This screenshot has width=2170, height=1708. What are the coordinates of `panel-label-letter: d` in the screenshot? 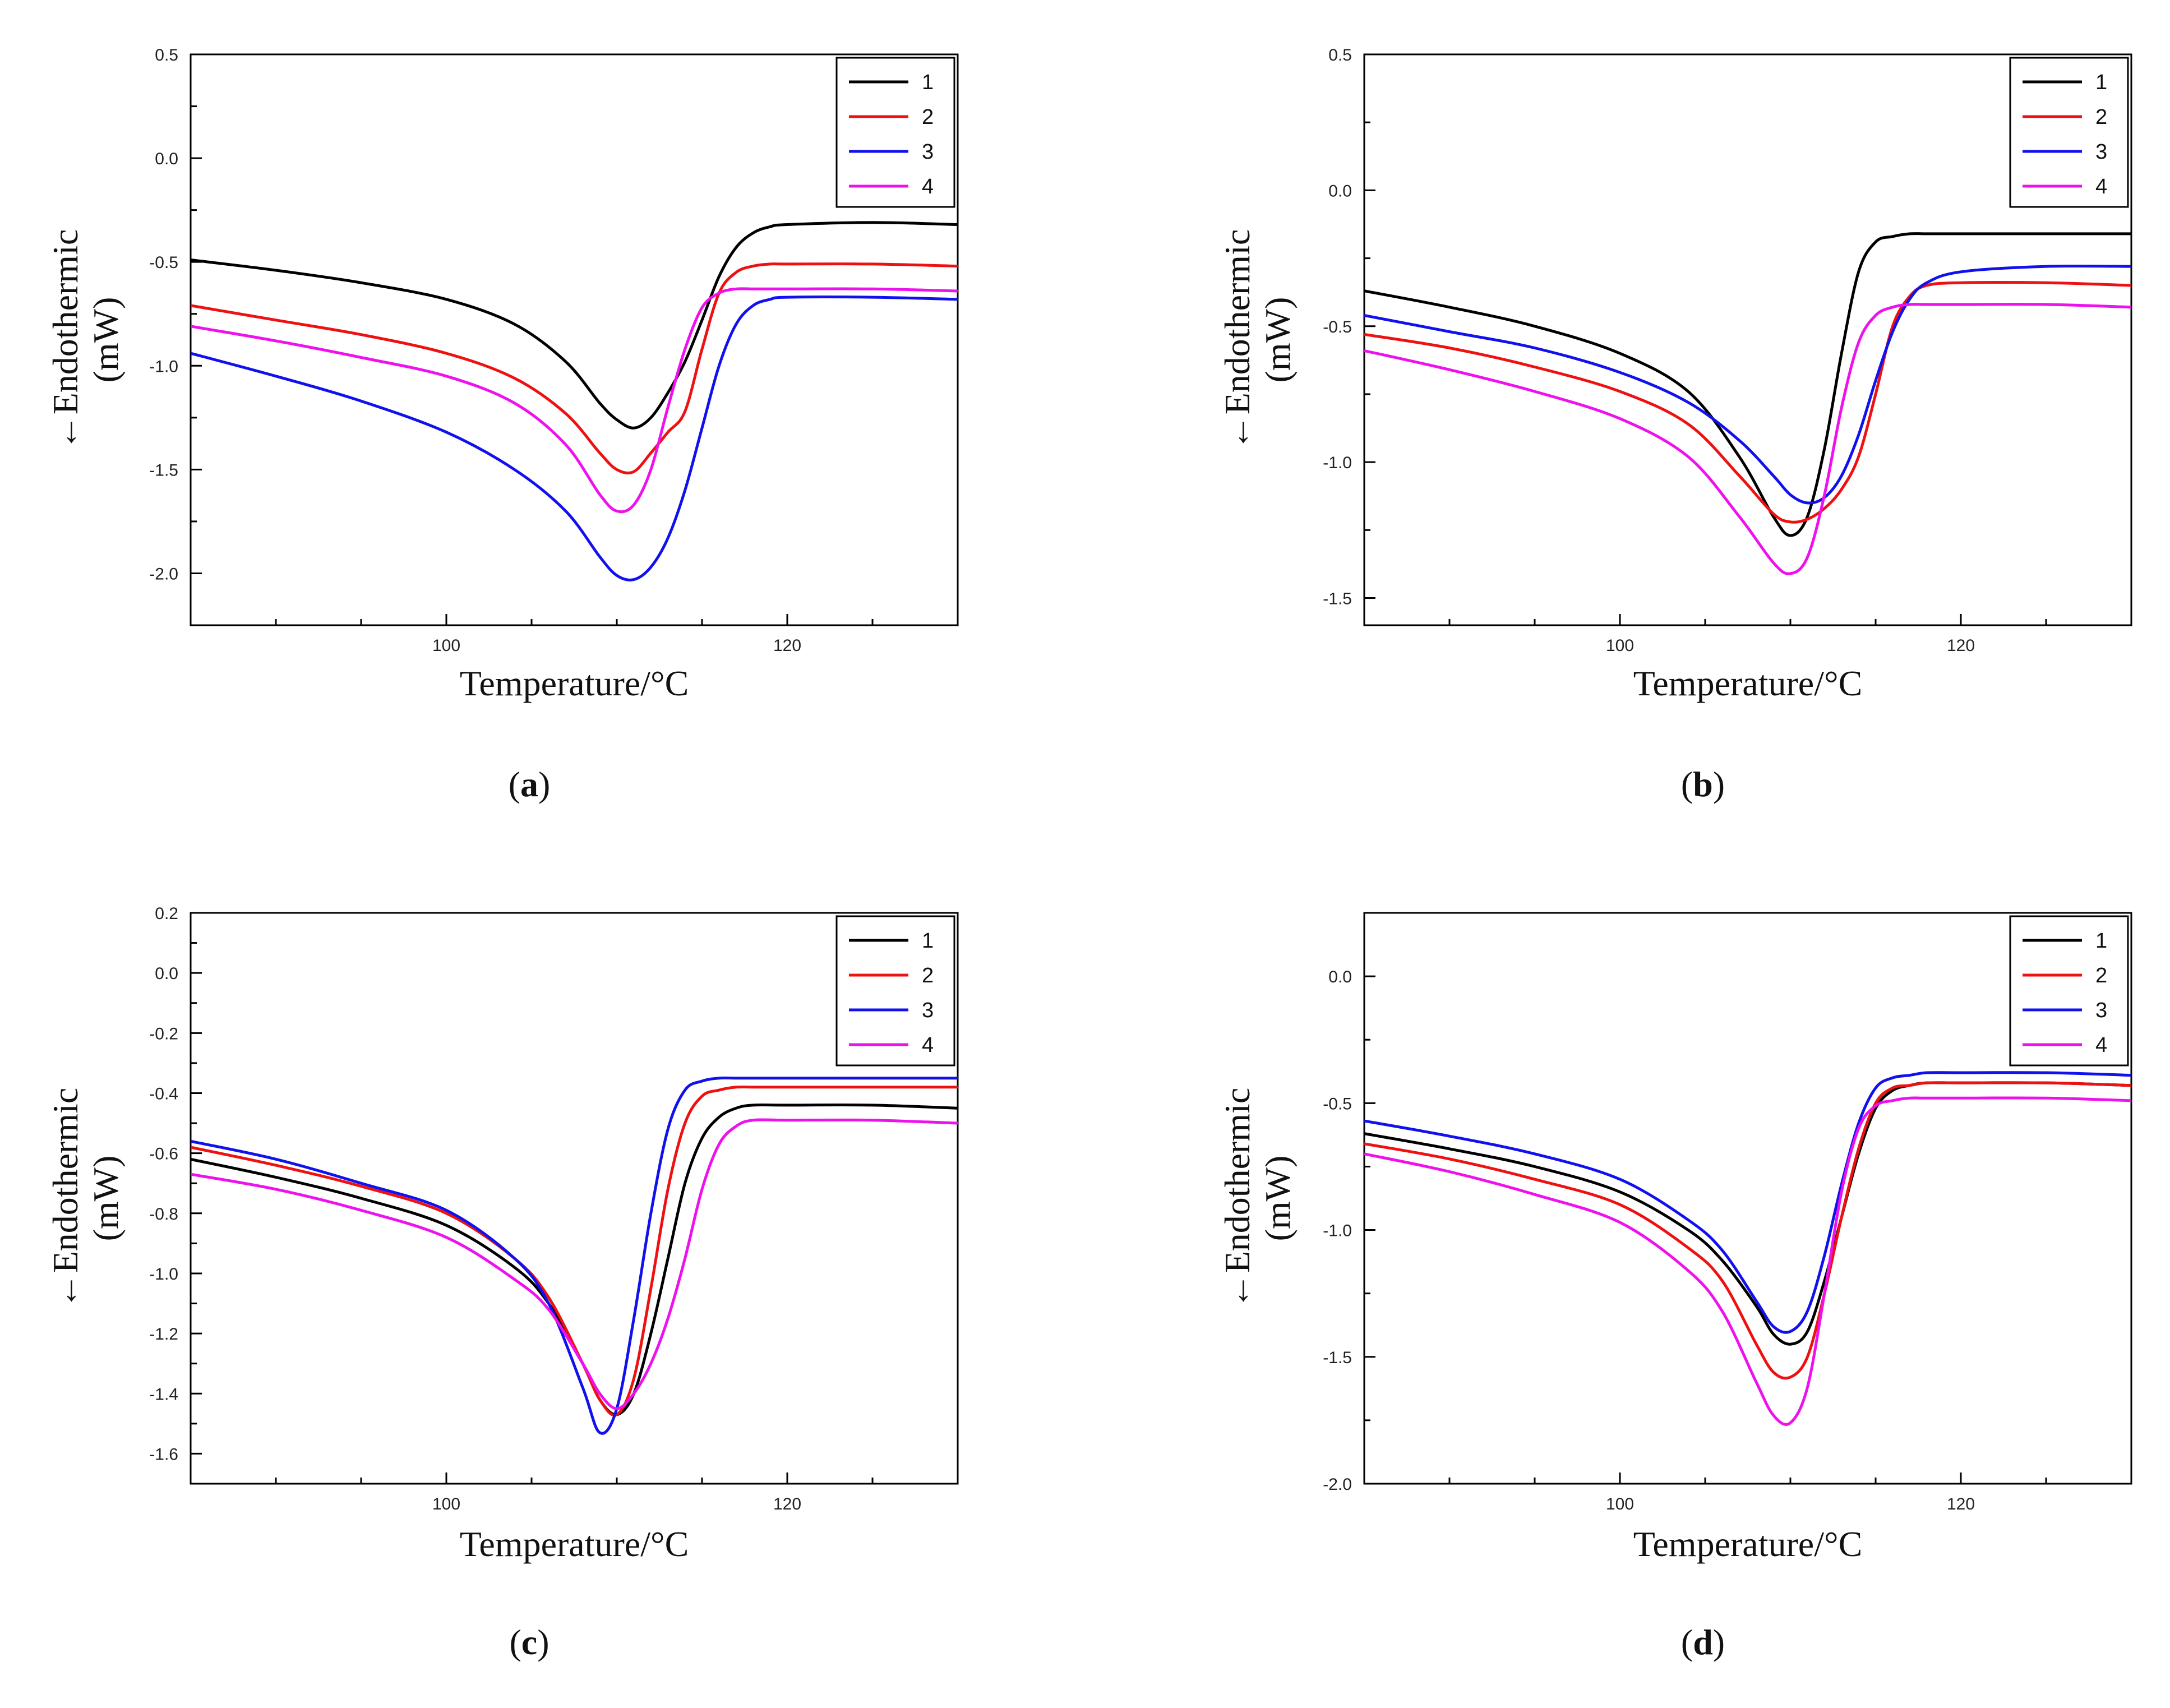 It's located at (1703, 1642).